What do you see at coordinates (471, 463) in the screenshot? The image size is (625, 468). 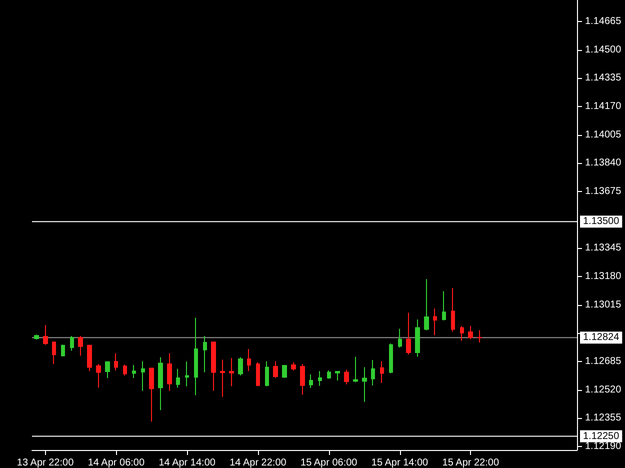 I see `x-tick-label: 15 Apr 22:00` at bounding box center [471, 463].